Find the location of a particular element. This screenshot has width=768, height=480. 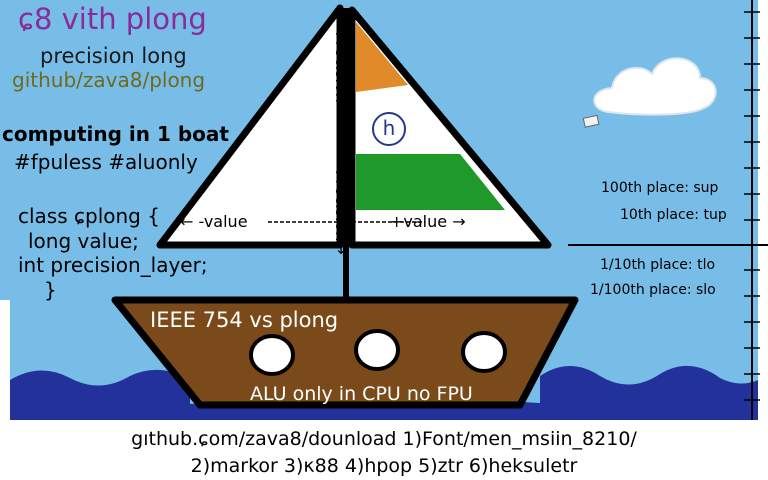

kite is located at coordinates (591, 121).